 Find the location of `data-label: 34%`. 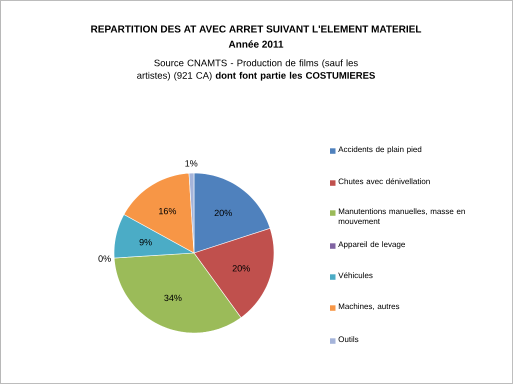

data-label: 34% is located at coordinates (173, 298).